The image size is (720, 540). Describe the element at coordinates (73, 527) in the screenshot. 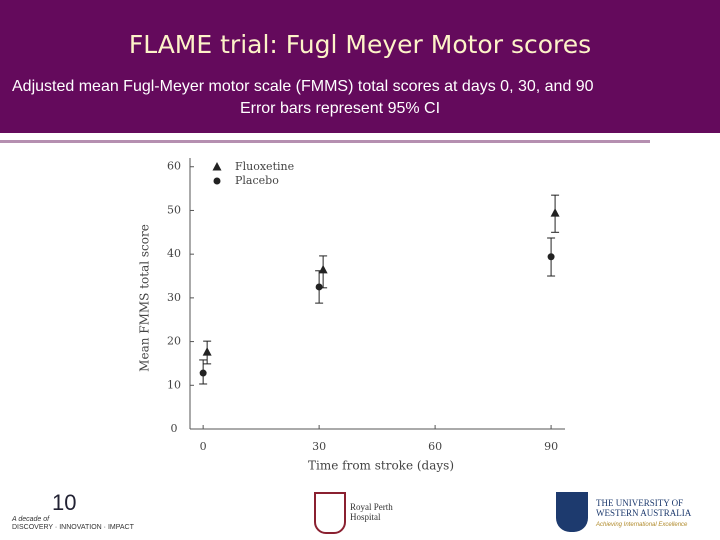

I see `logo-text: DISCOVERY · INNOVATION · IMPACT` at that location.